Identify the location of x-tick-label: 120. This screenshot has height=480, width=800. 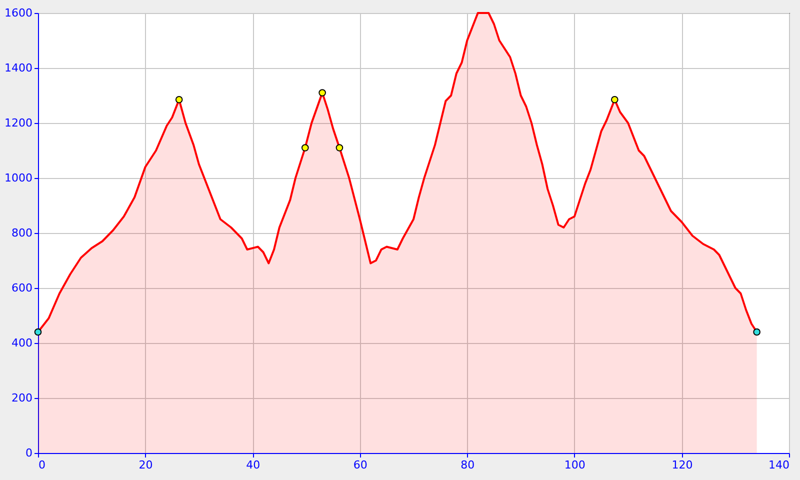
(682, 465).